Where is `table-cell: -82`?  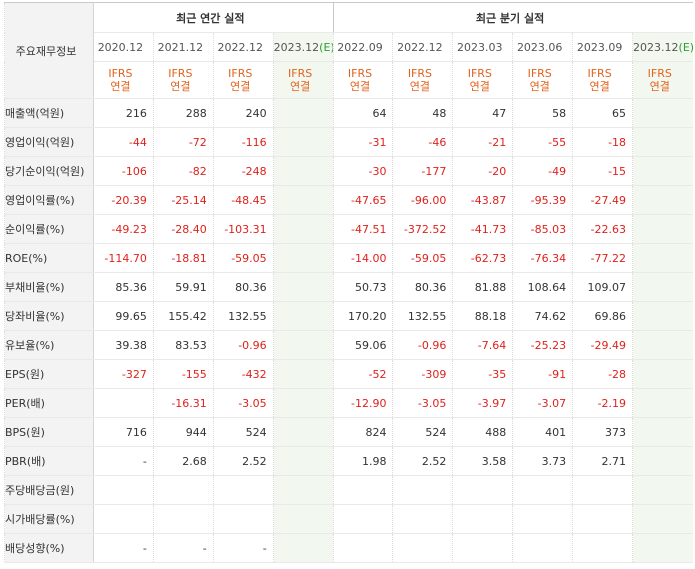
table-cell: -82 is located at coordinates (183, 171).